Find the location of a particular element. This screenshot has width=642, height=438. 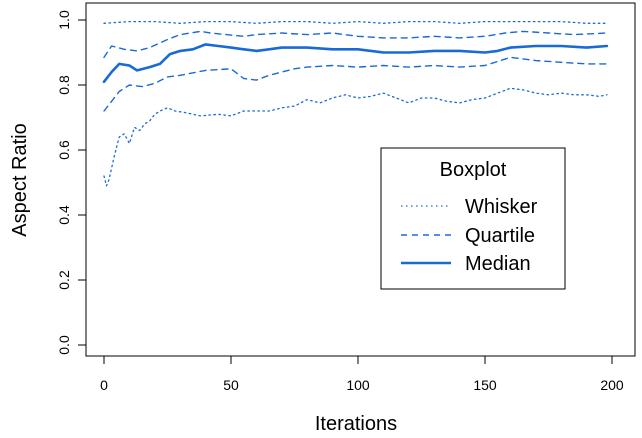

y-tick-label: 0.0 is located at coordinates (64, 345).